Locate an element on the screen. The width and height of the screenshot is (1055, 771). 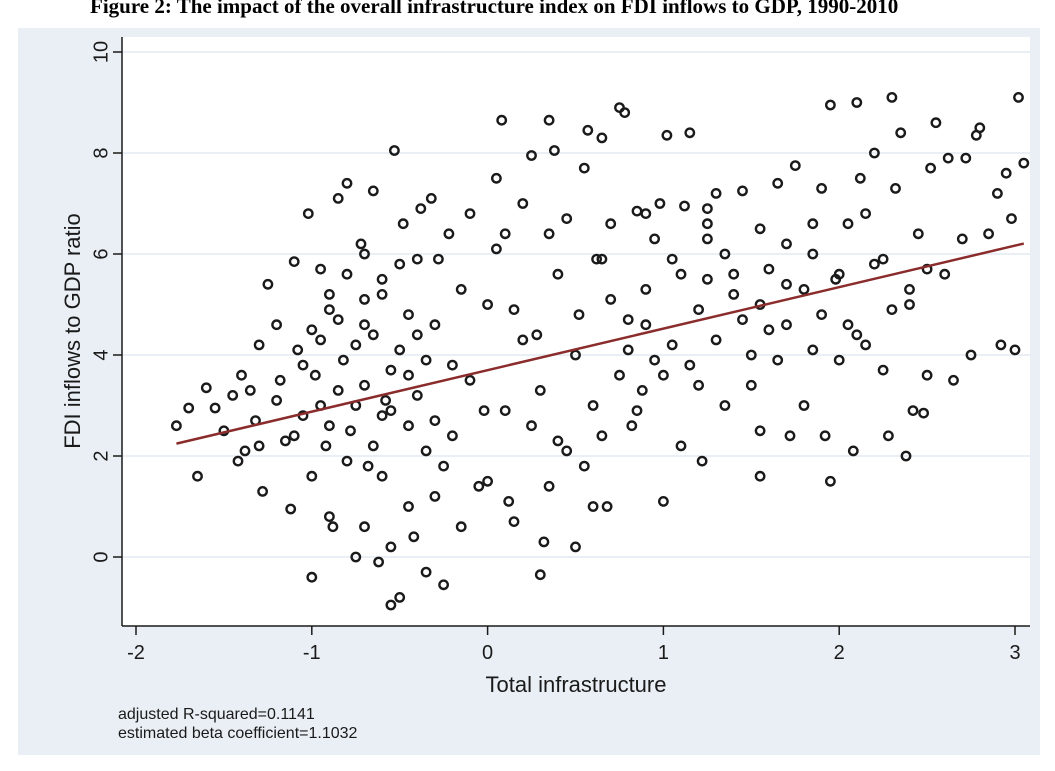
y-axis-title: FDI inflows to GDP ratio is located at coordinates (72, 331).